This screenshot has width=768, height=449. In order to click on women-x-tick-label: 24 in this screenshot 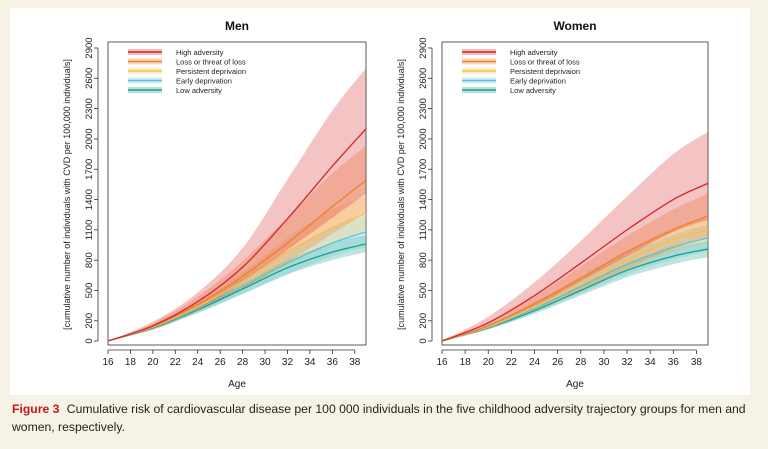, I will do `click(535, 362)`.